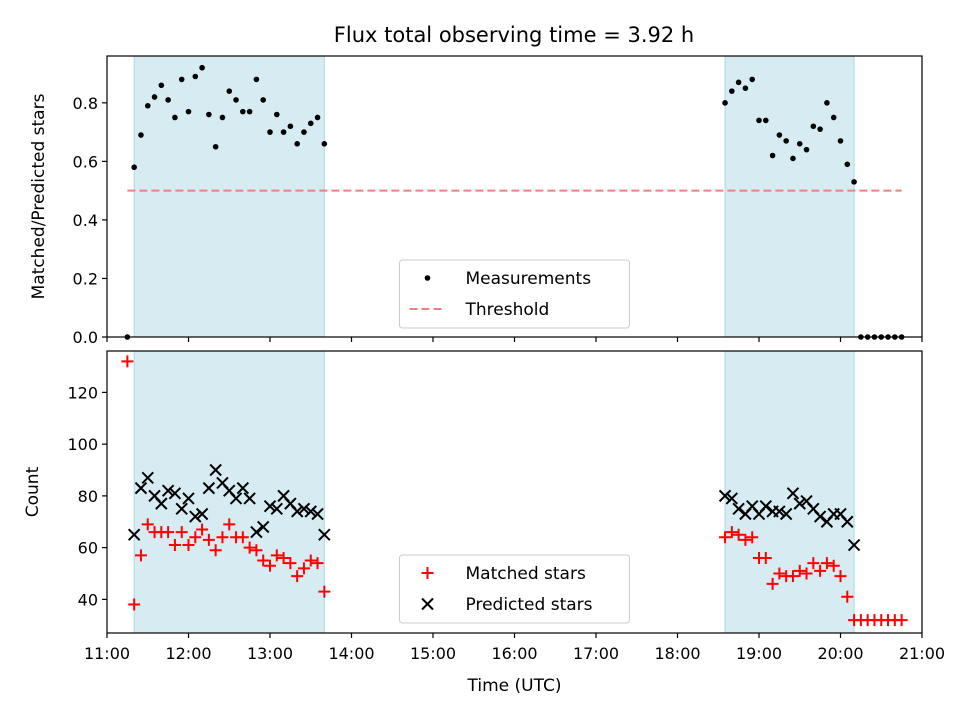 This screenshot has height=724, width=960. What do you see at coordinates (351, 653) in the screenshot?
I see `x-tick-label: 14:00` at bounding box center [351, 653].